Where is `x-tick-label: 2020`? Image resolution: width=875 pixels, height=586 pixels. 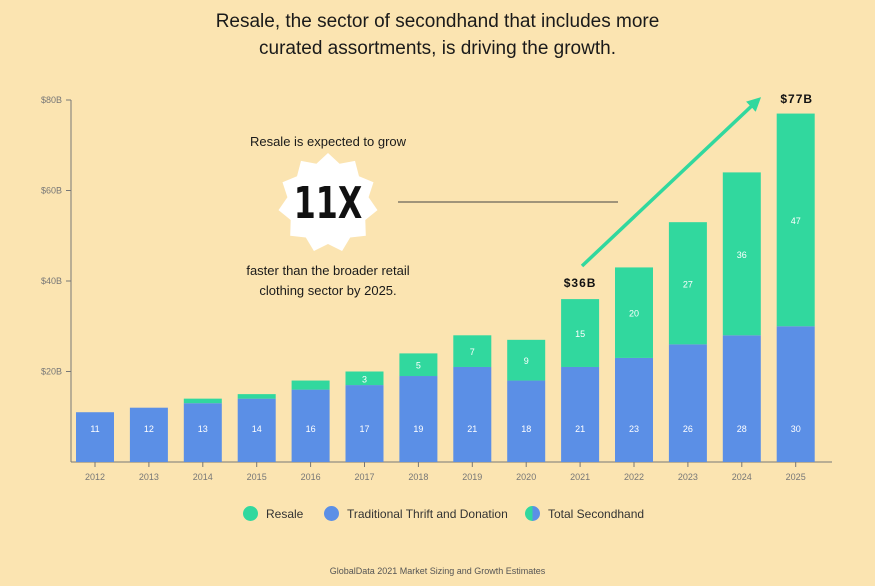
x-tick-label: 2020 is located at coordinates (526, 477).